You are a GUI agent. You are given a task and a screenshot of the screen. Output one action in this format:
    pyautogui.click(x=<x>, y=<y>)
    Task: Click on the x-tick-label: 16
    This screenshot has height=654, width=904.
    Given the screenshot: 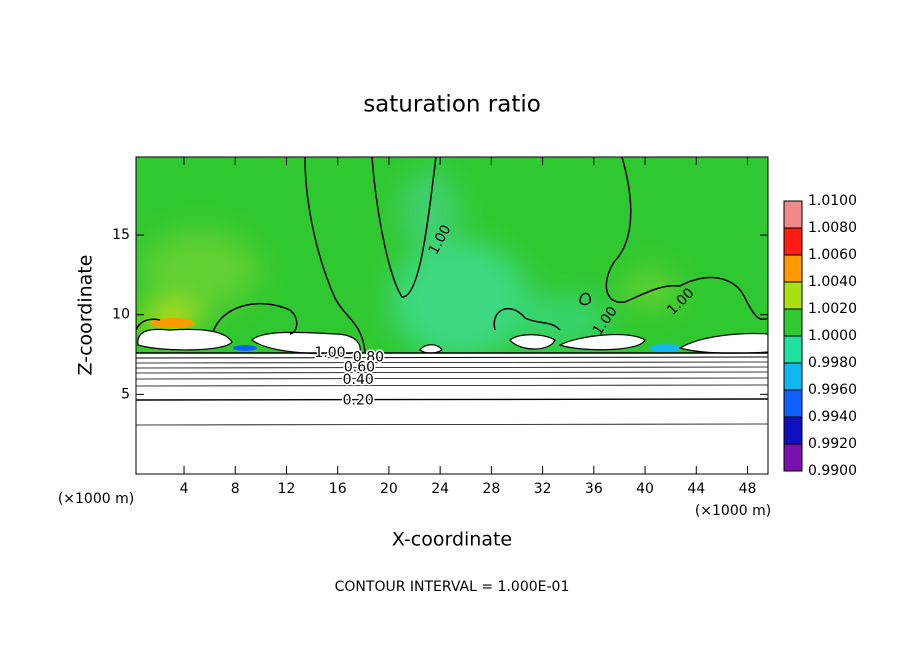 What is the action you would take?
    pyautogui.click(x=338, y=489)
    